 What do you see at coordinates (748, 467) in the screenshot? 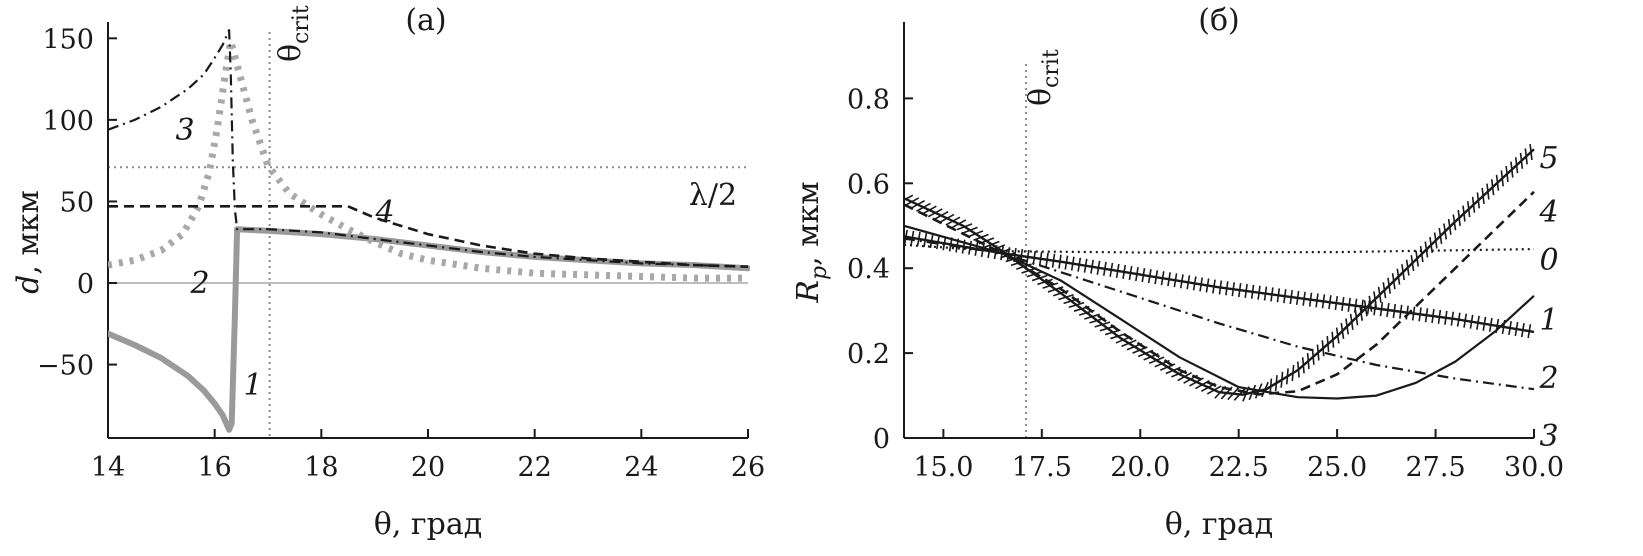
I see `x-tick-label: 26` at bounding box center [748, 467].